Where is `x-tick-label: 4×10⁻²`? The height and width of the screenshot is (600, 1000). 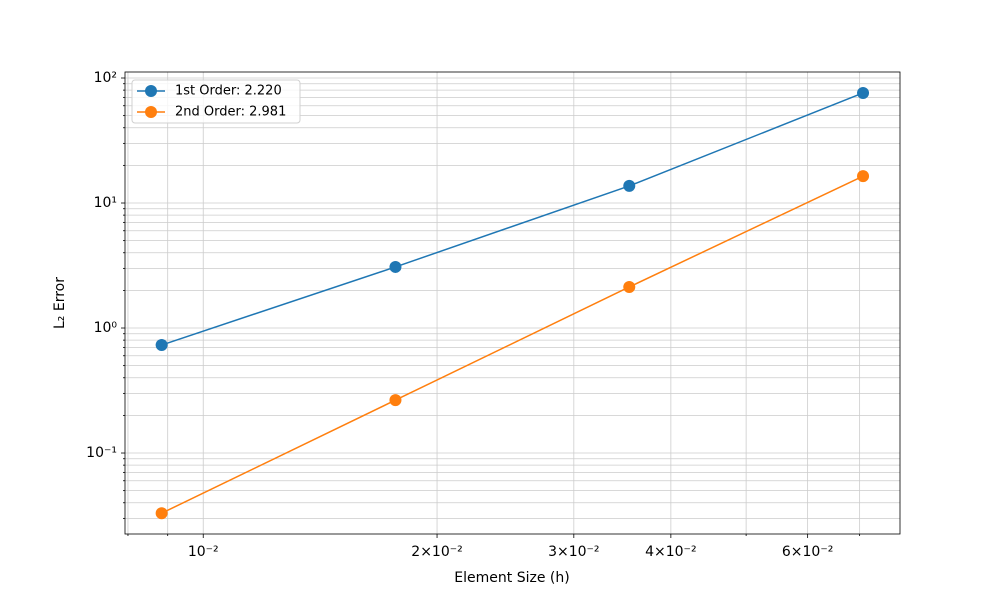 x-tick-label: 4×10⁻² is located at coordinates (670, 552).